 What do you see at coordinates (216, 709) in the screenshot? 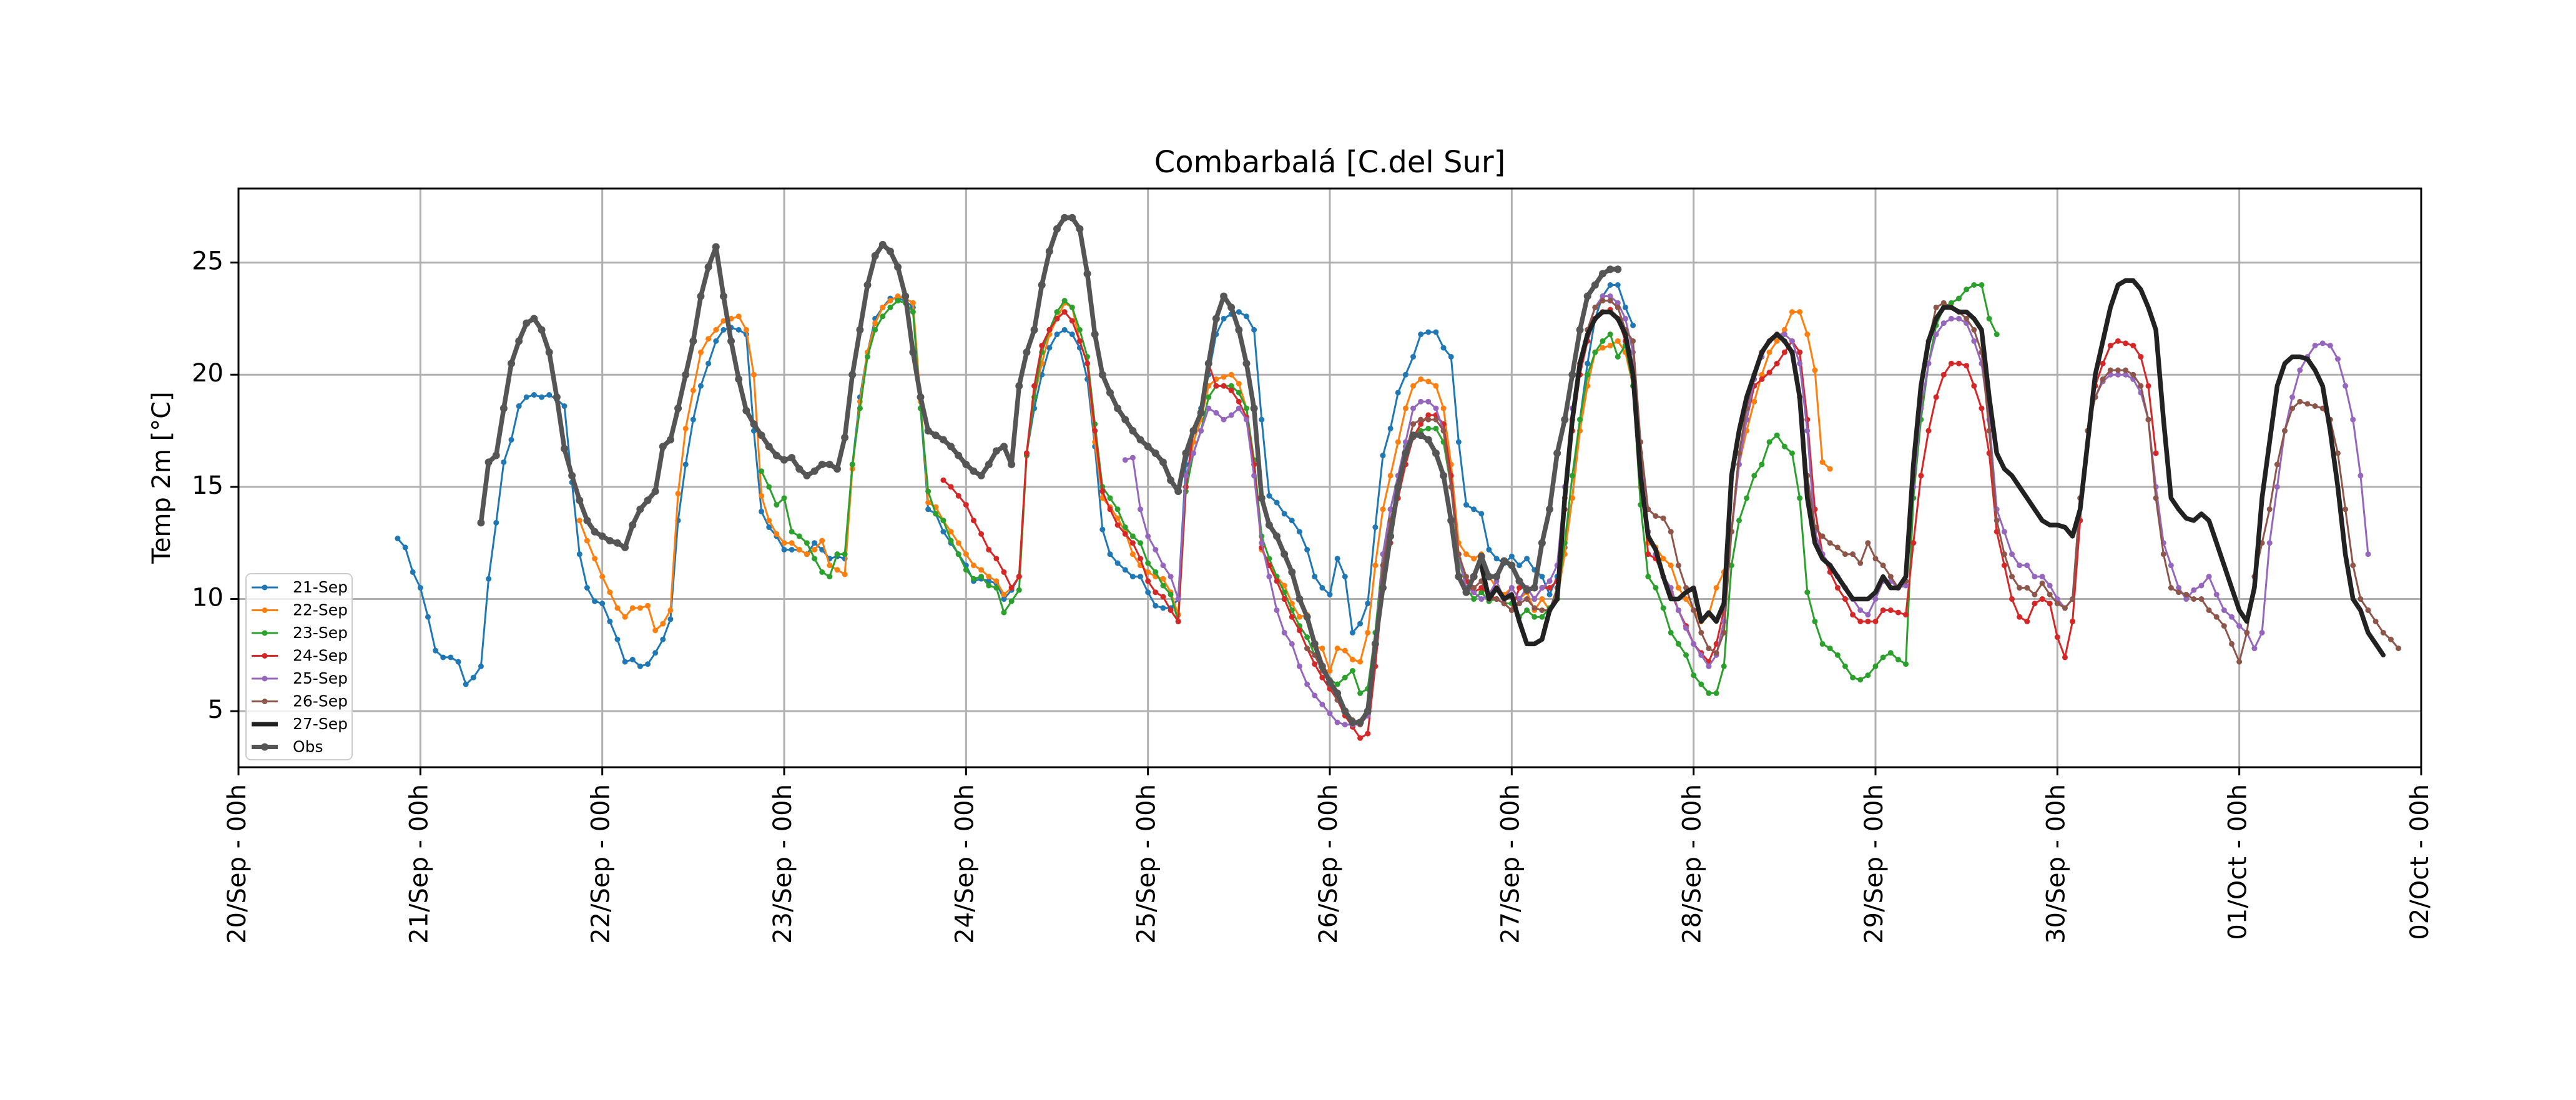
I see `y-tick-label: 5` at bounding box center [216, 709].